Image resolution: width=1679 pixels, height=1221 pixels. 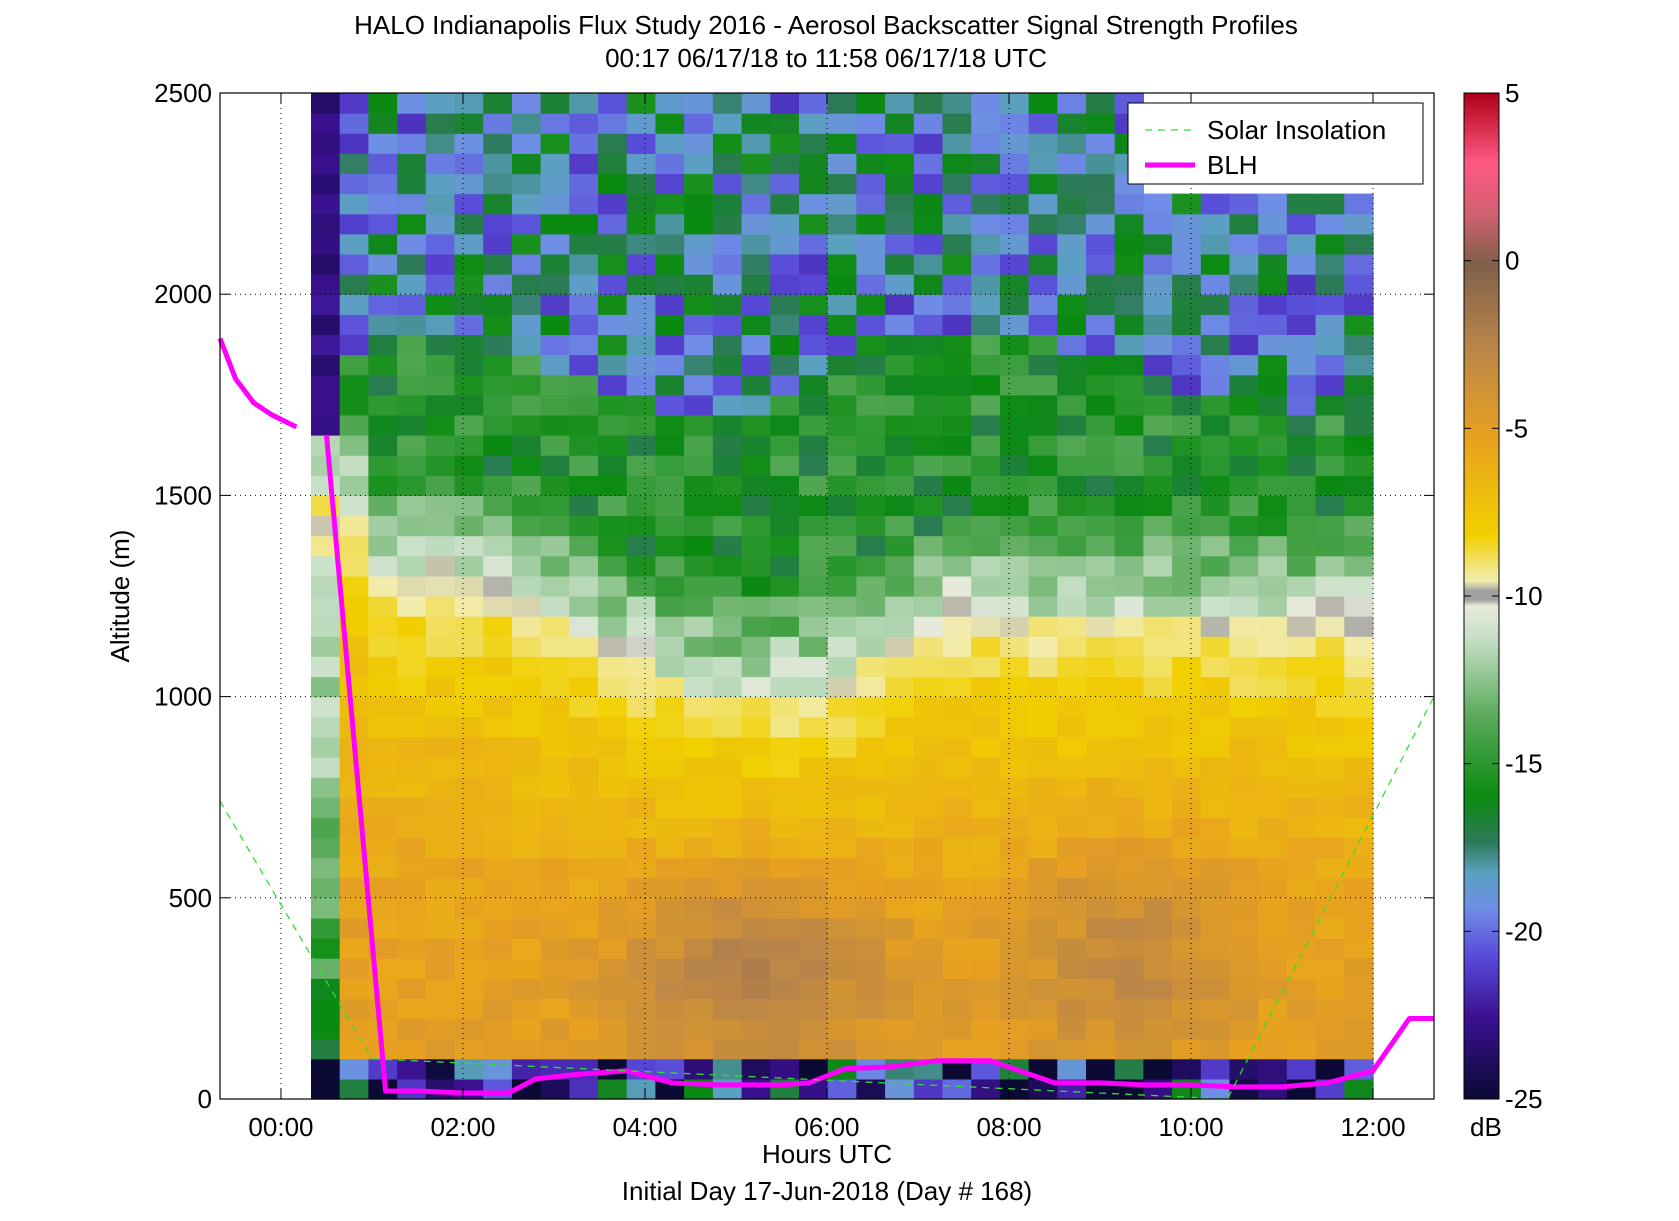 I want to click on y-tick-label: 2500, so click(x=183, y=93).